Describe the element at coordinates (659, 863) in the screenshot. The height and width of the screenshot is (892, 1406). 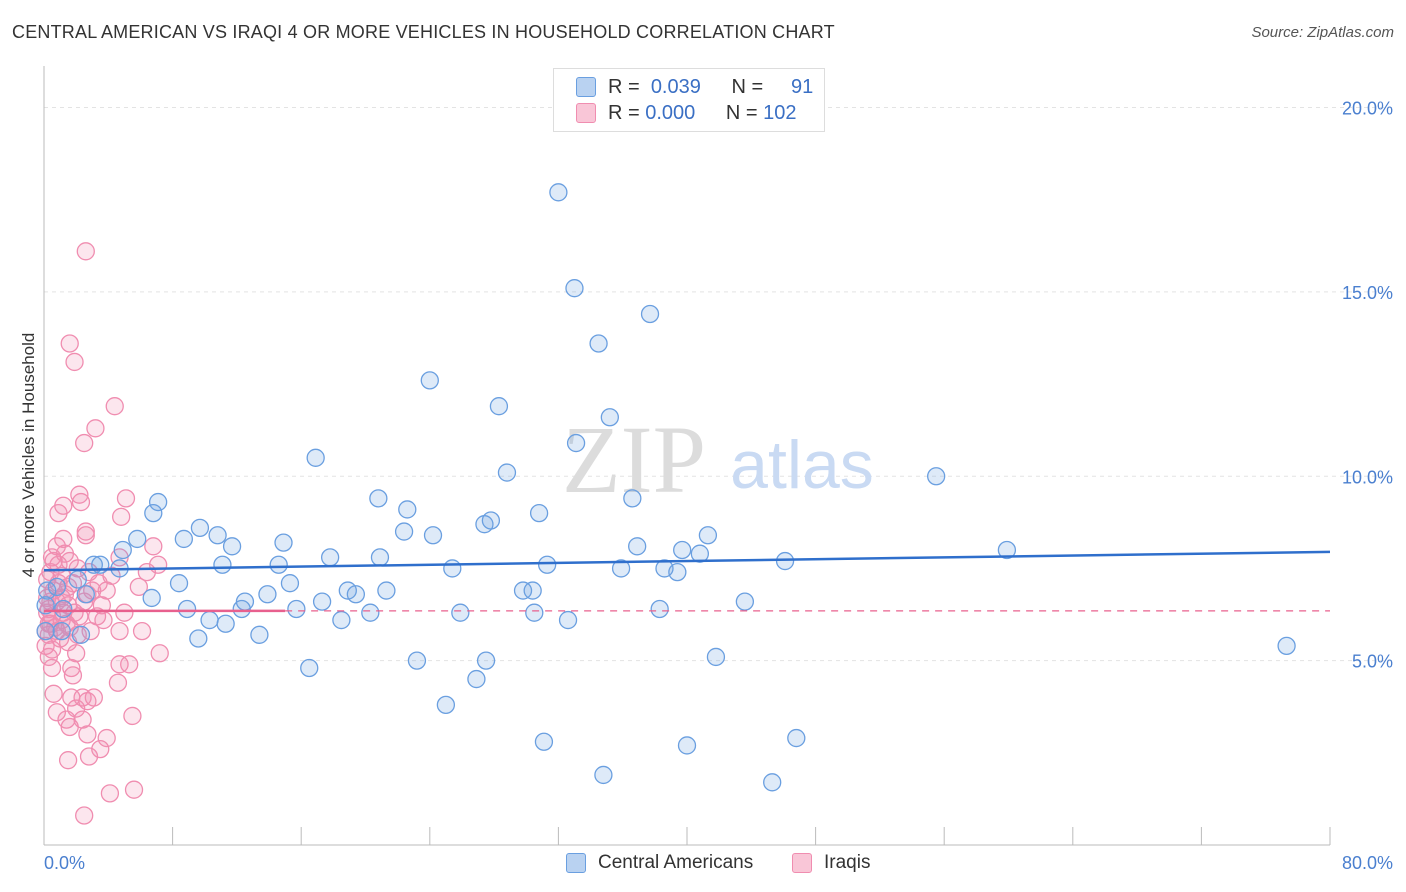
I see `legend-item-central: Central Americans` at that location.